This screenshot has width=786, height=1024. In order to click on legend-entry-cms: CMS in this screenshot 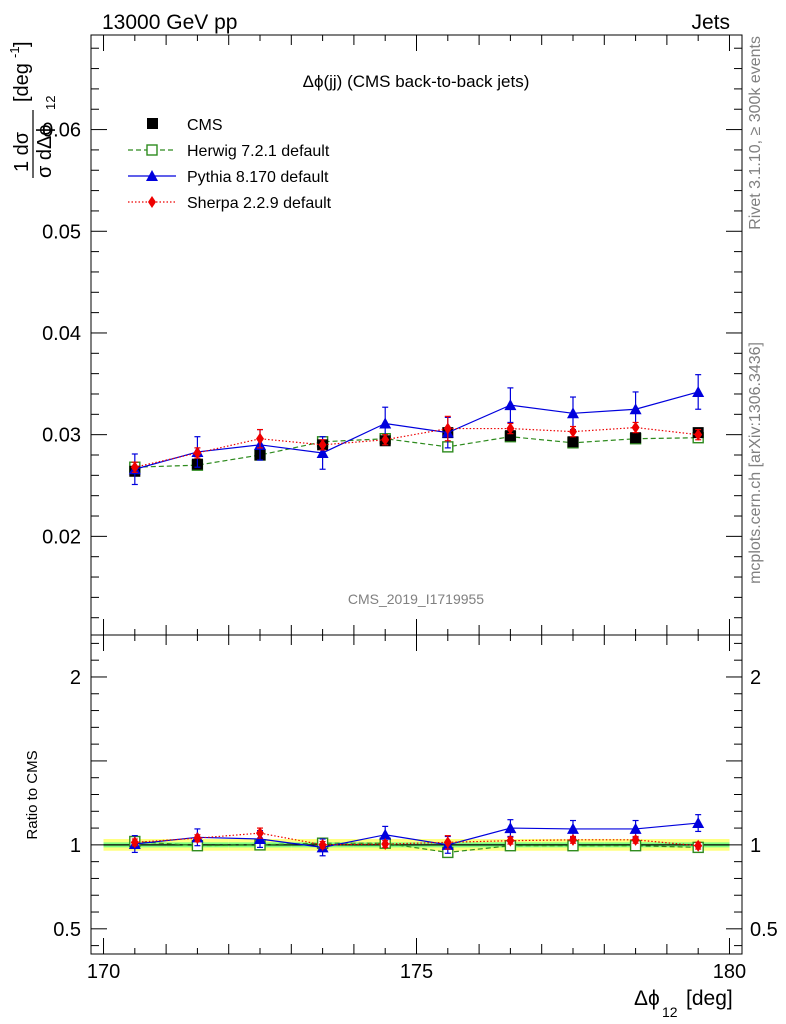, I will do `click(185, 125)`.